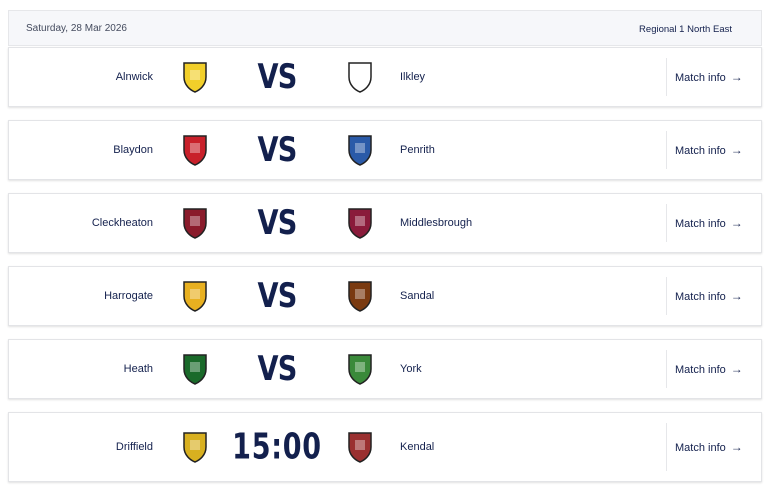 The image size is (769, 487). I want to click on match-row: Harrogate VS Sandal Match info →, so click(385, 296).